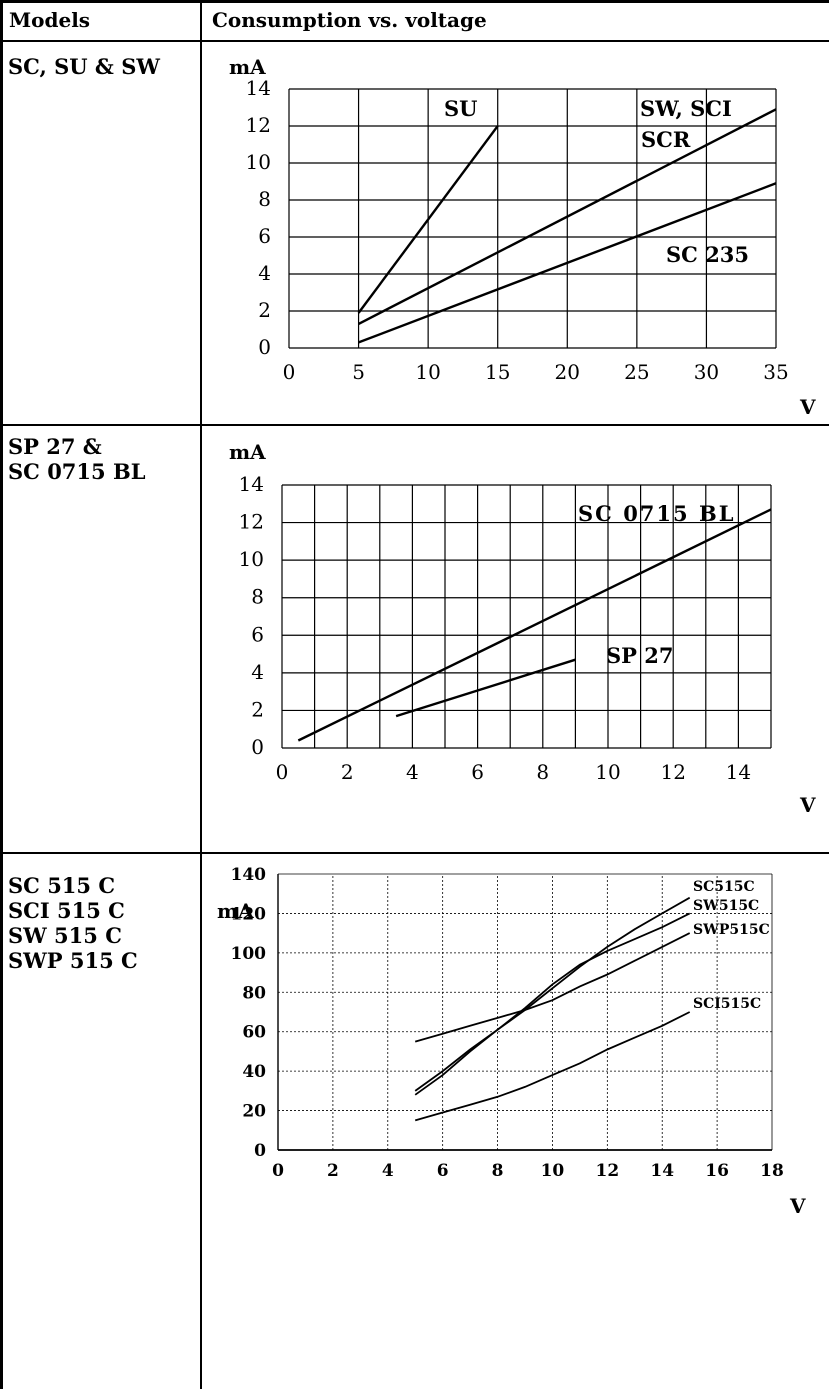 This screenshot has height=1389, width=829. Describe the element at coordinates (254, 1072) in the screenshot. I see `y-tick-label: 40` at that location.